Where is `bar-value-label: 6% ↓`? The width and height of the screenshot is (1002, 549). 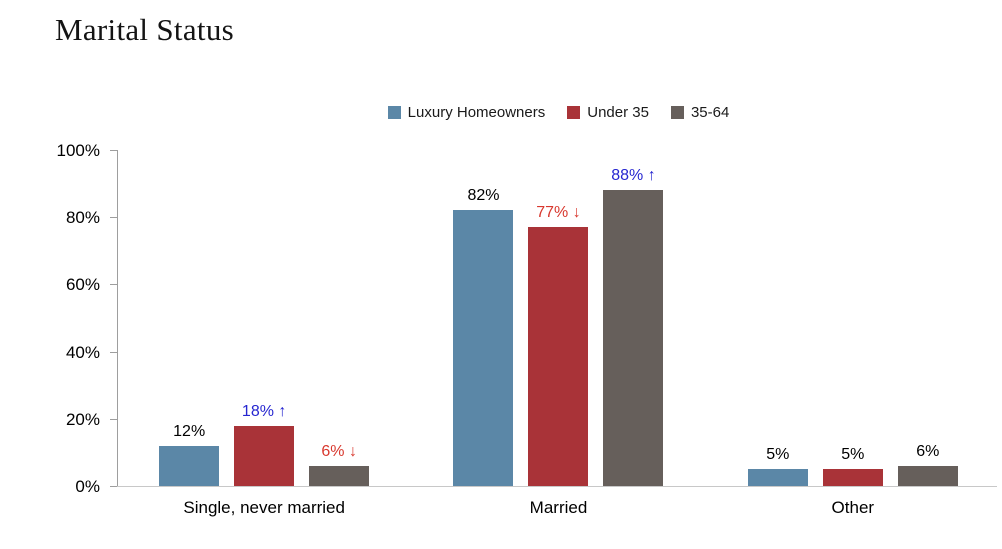
bar-value-label: 6% ↓ is located at coordinates (339, 451).